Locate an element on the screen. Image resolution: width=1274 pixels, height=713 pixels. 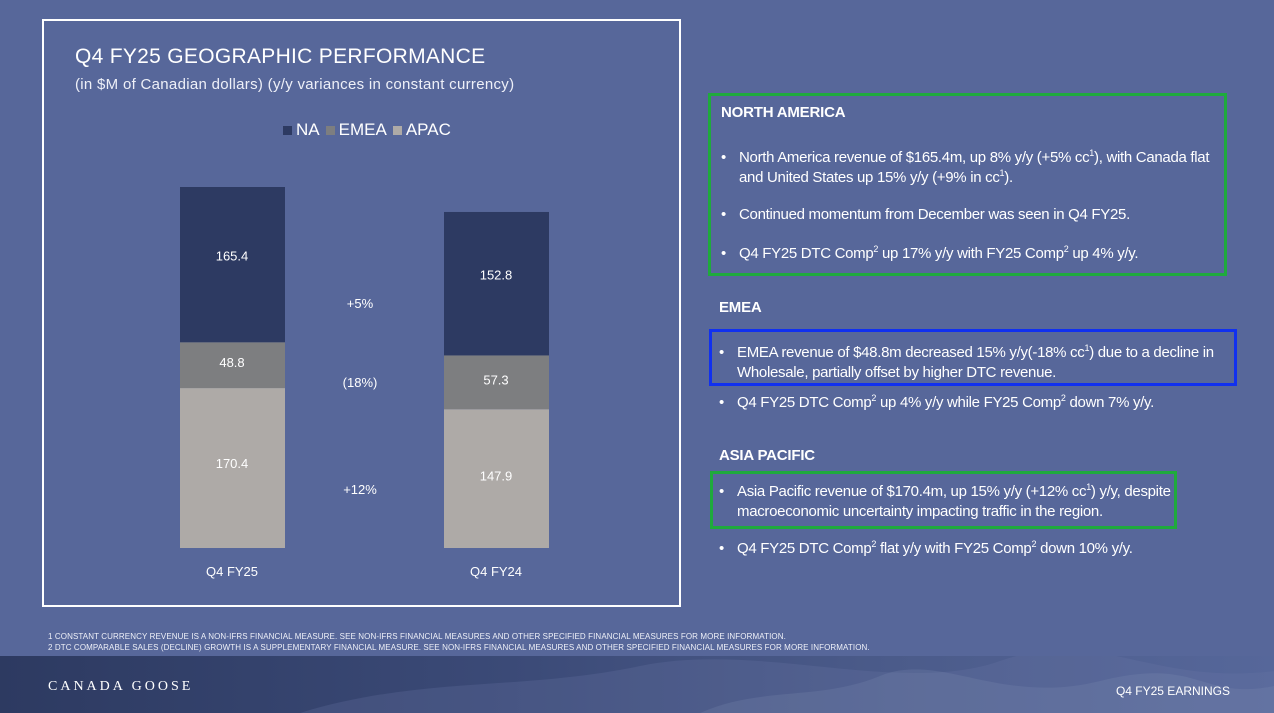
variance-label-emea: (18%) is located at coordinates (360, 382).